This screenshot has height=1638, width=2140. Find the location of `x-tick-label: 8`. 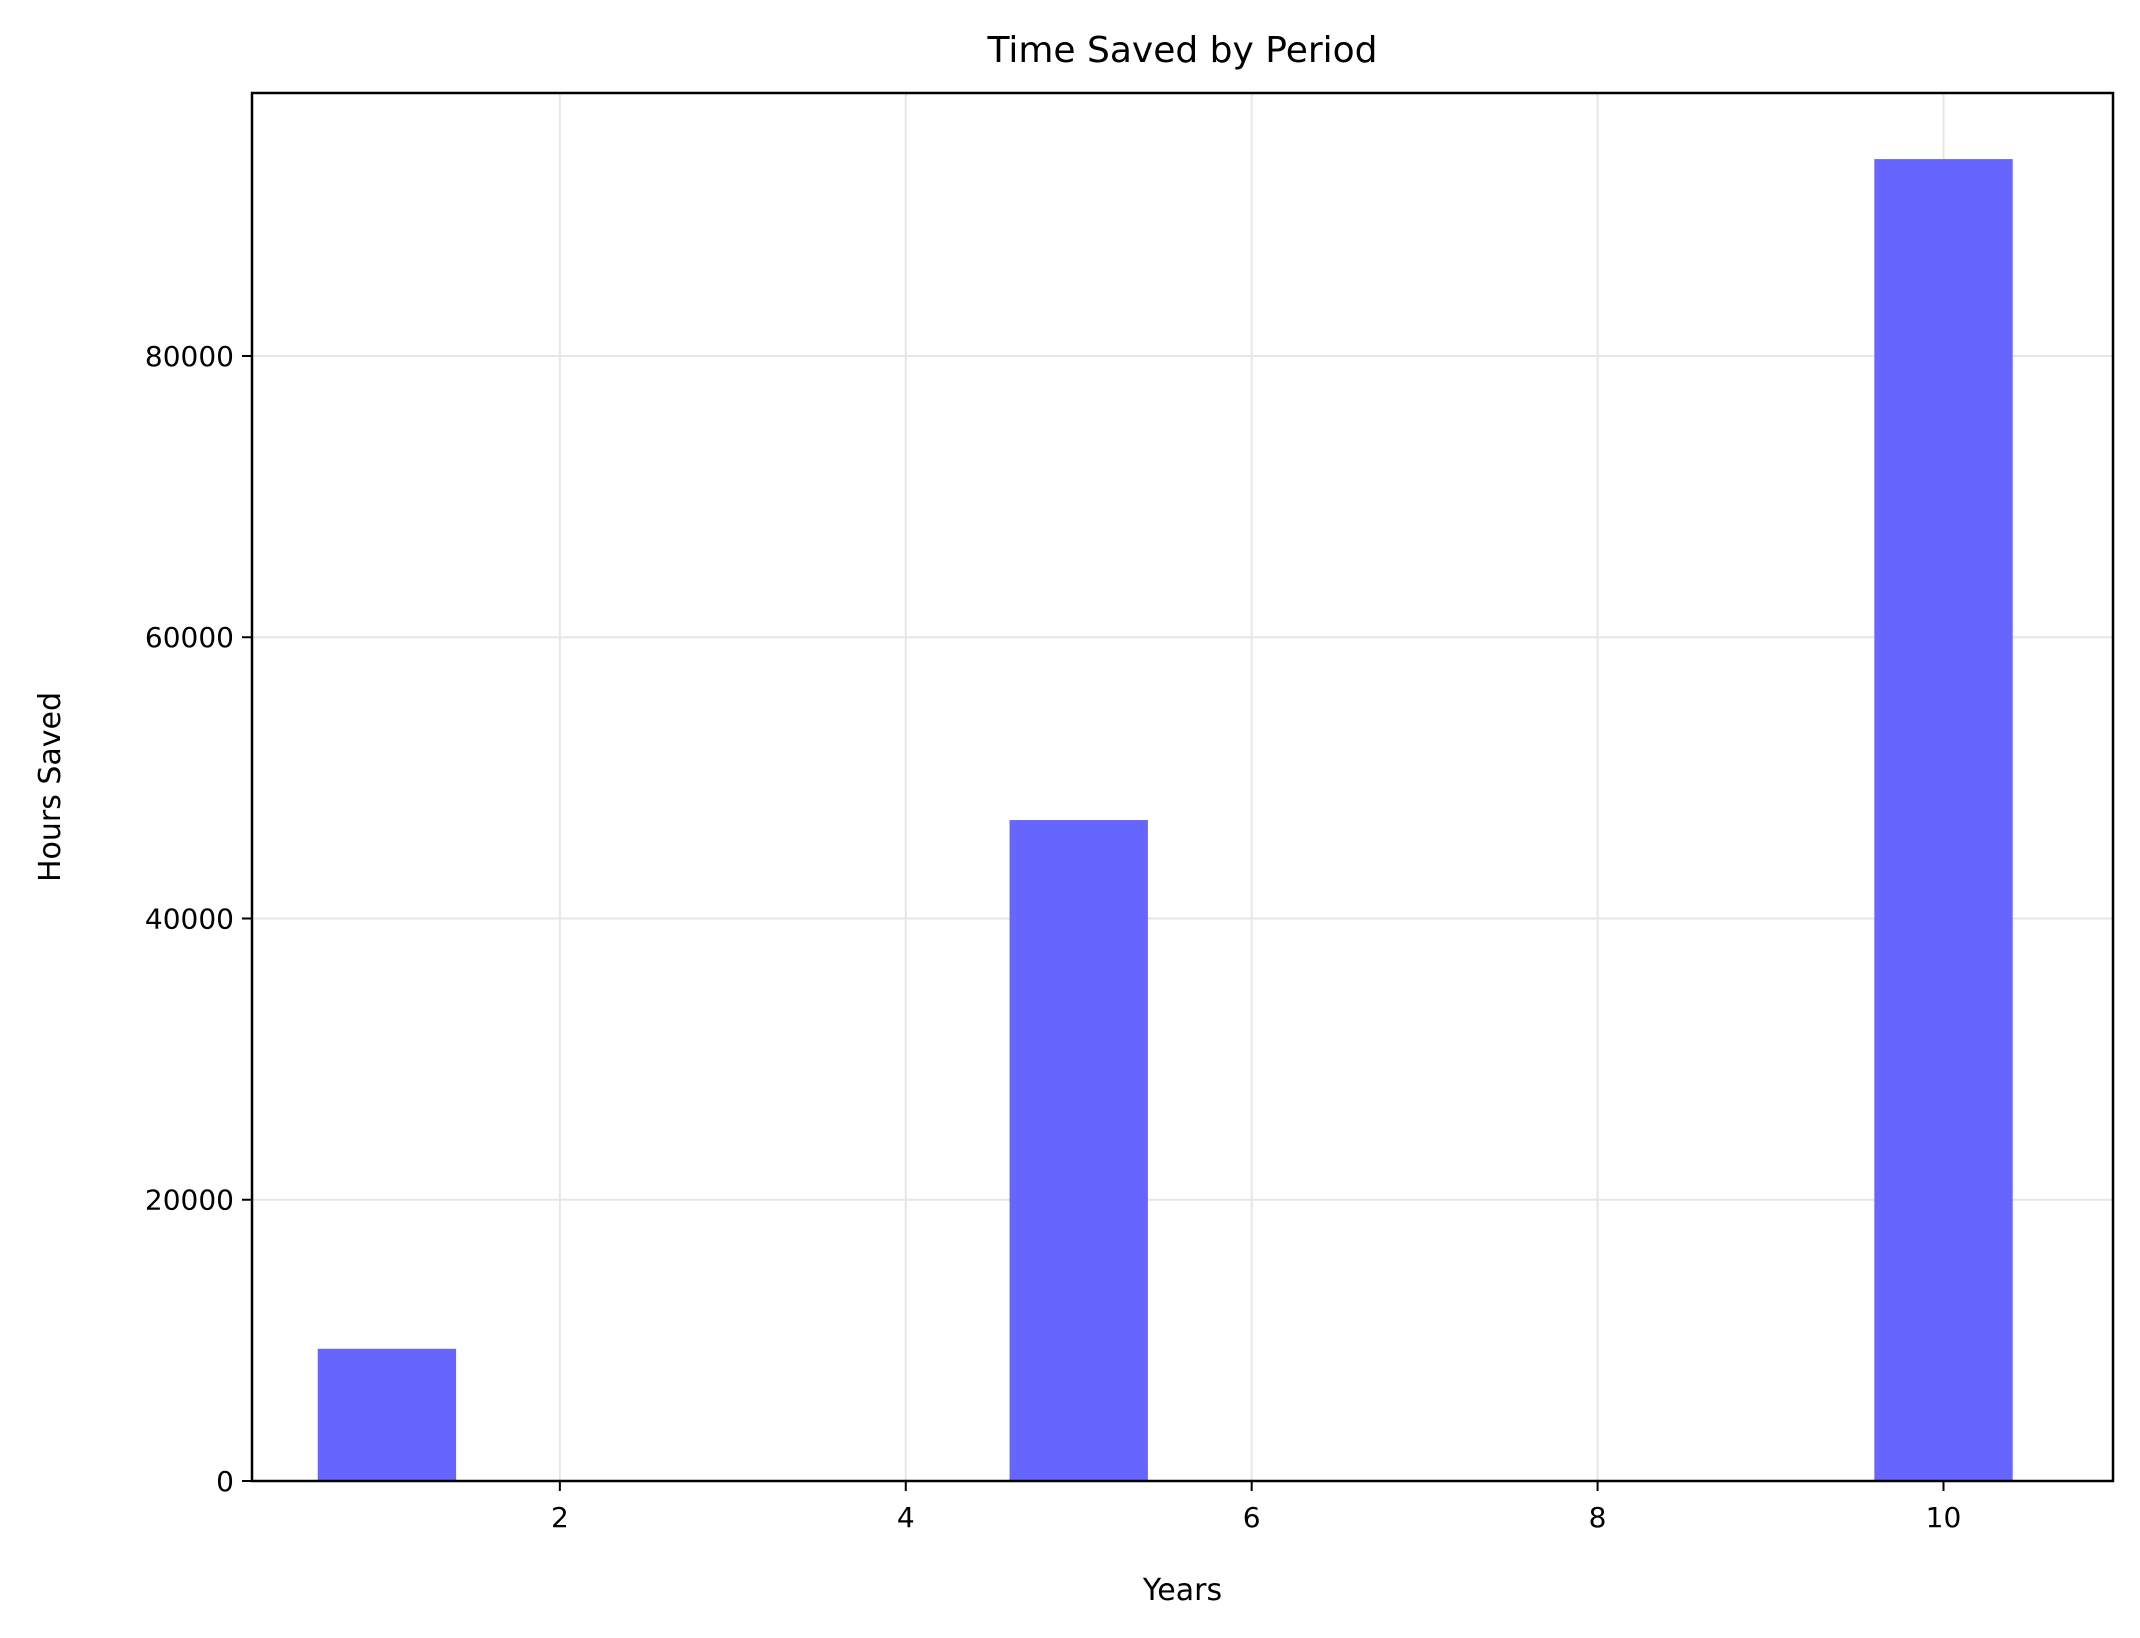

x-tick-label: 8 is located at coordinates (1598, 1517).